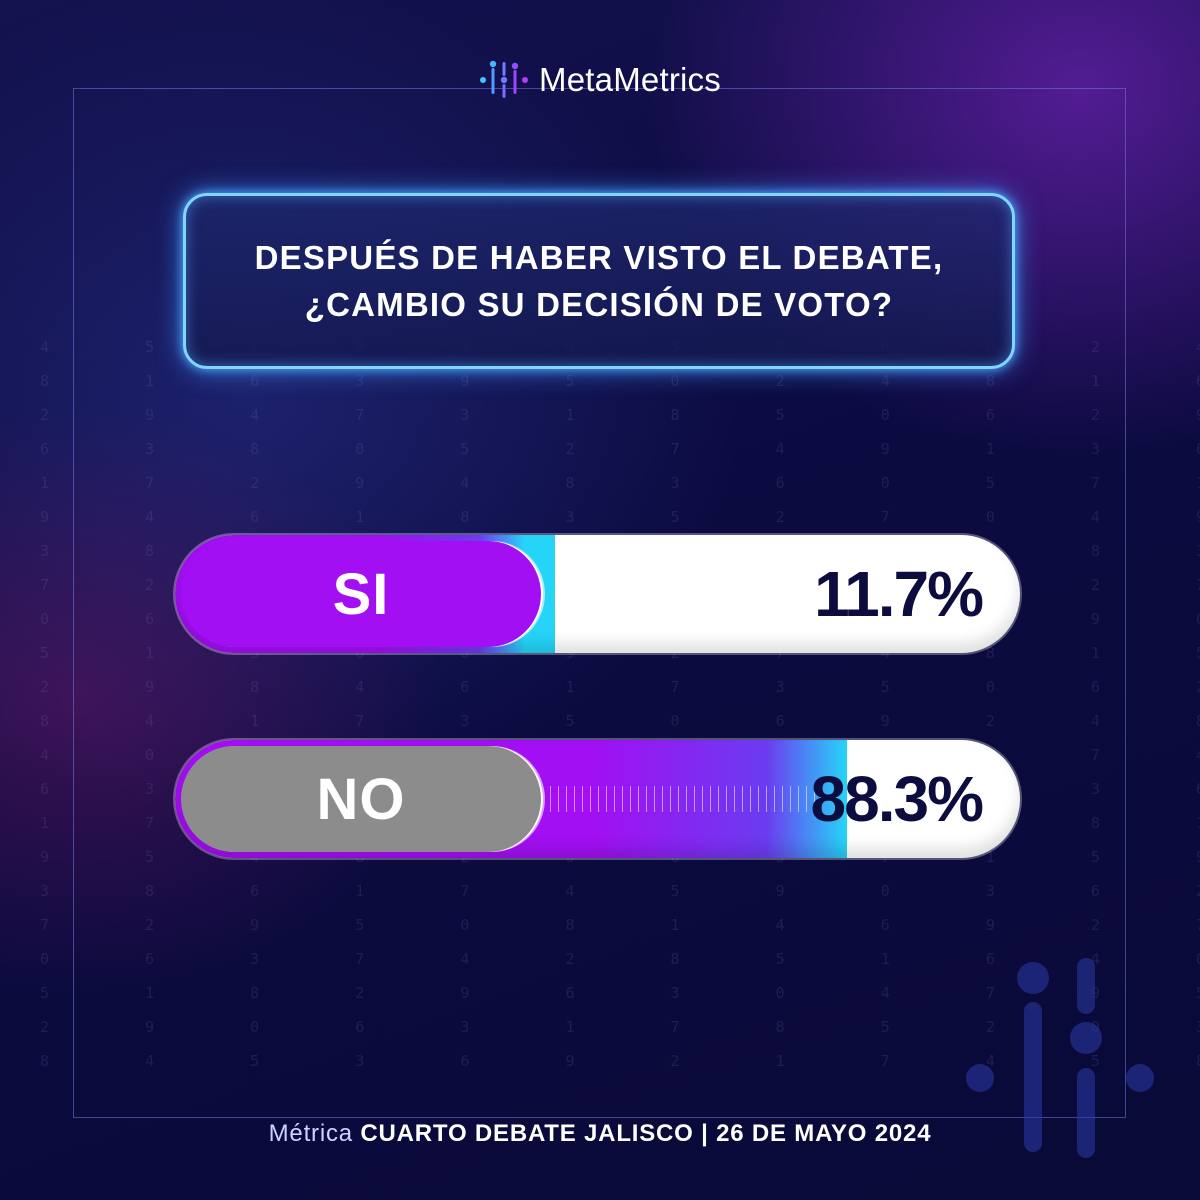 This screenshot has height=1200, width=1200. Describe the element at coordinates (504, 79) in the screenshot. I see `metametrics-logo-icon` at that location.